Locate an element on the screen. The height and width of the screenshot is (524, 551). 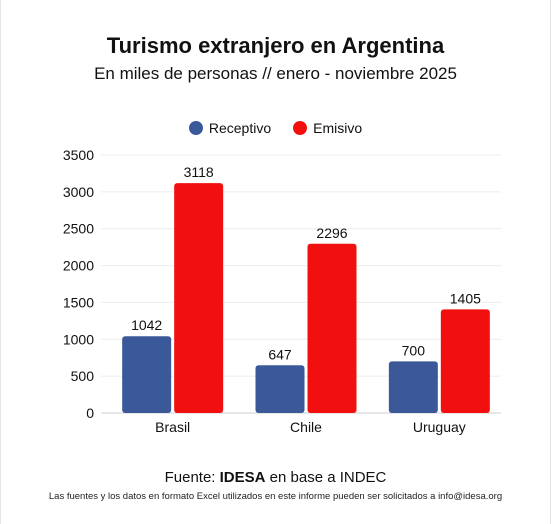
data-label: 647 is located at coordinates (280, 354).